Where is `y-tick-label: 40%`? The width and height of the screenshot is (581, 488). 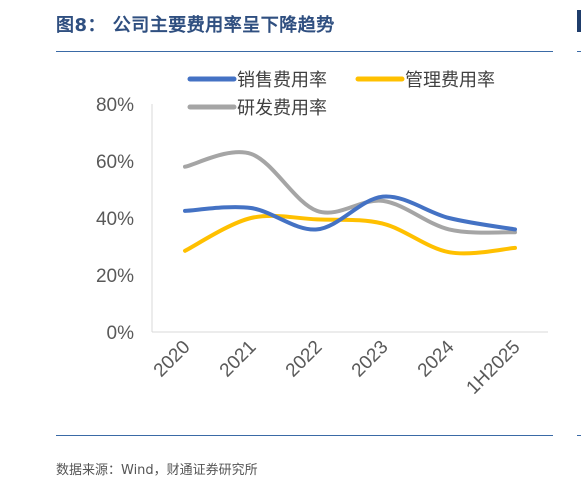 y-tick-label: 40% is located at coordinates (115, 219).